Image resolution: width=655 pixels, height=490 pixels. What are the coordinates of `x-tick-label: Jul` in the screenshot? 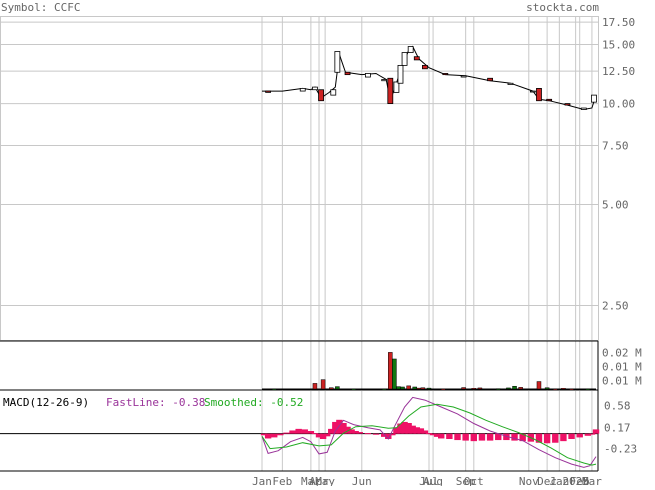 It's located at (429, 480).